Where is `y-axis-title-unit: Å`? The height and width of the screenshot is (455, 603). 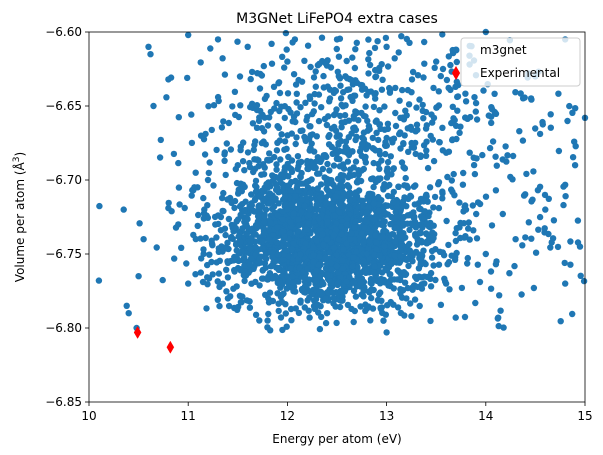 y-axis-title-unit: Å is located at coordinates (19, 165).